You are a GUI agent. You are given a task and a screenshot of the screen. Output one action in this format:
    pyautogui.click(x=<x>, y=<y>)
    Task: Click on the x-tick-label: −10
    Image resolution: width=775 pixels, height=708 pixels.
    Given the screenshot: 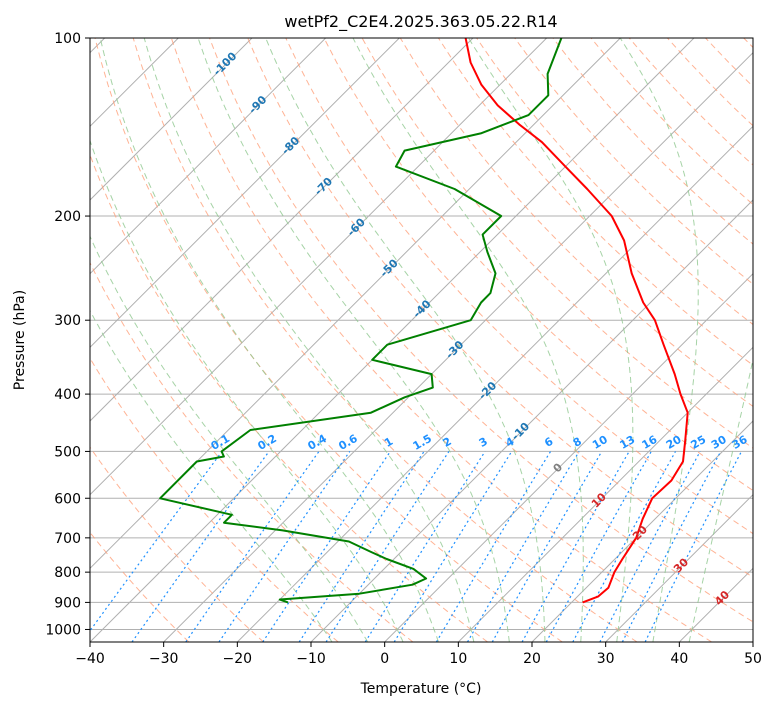 What is the action you would take?
    pyautogui.click(x=311, y=659)
    